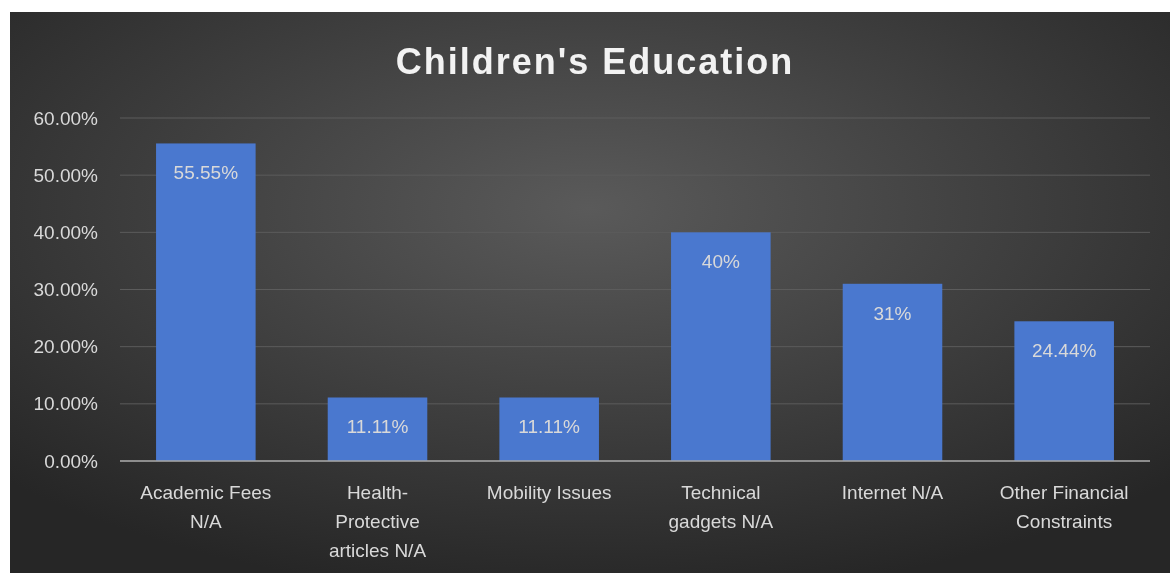 The height and width of the screenshot is (573, 1170). Describe the element at coordinates (720, 262) in the screenshot. I see `data-label: 40%` at that location.